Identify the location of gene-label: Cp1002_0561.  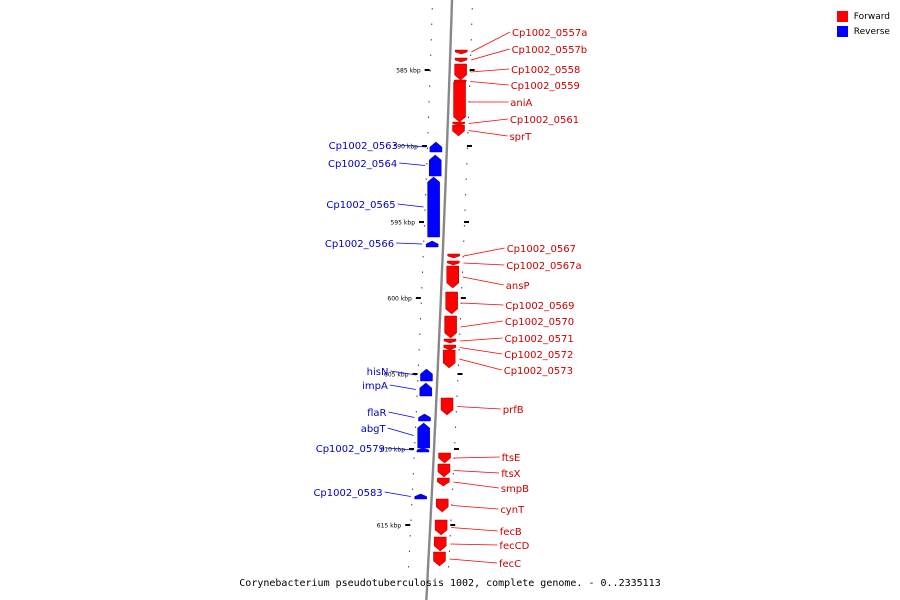
(544, 120).